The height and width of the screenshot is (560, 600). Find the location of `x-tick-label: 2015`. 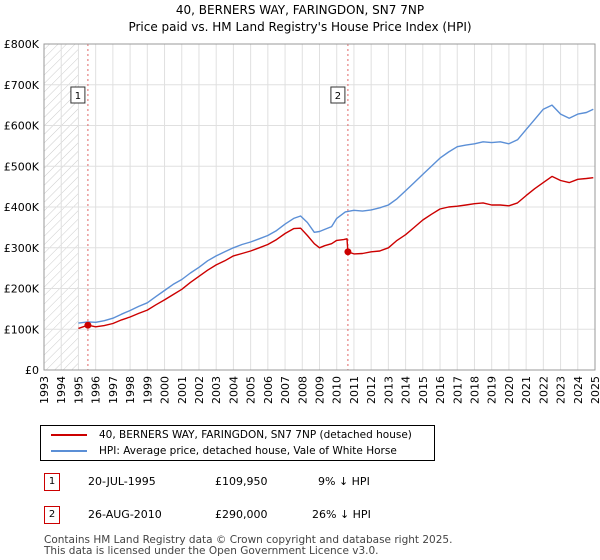

x-tick-label: 2015 is located at coordinates (423, 390).